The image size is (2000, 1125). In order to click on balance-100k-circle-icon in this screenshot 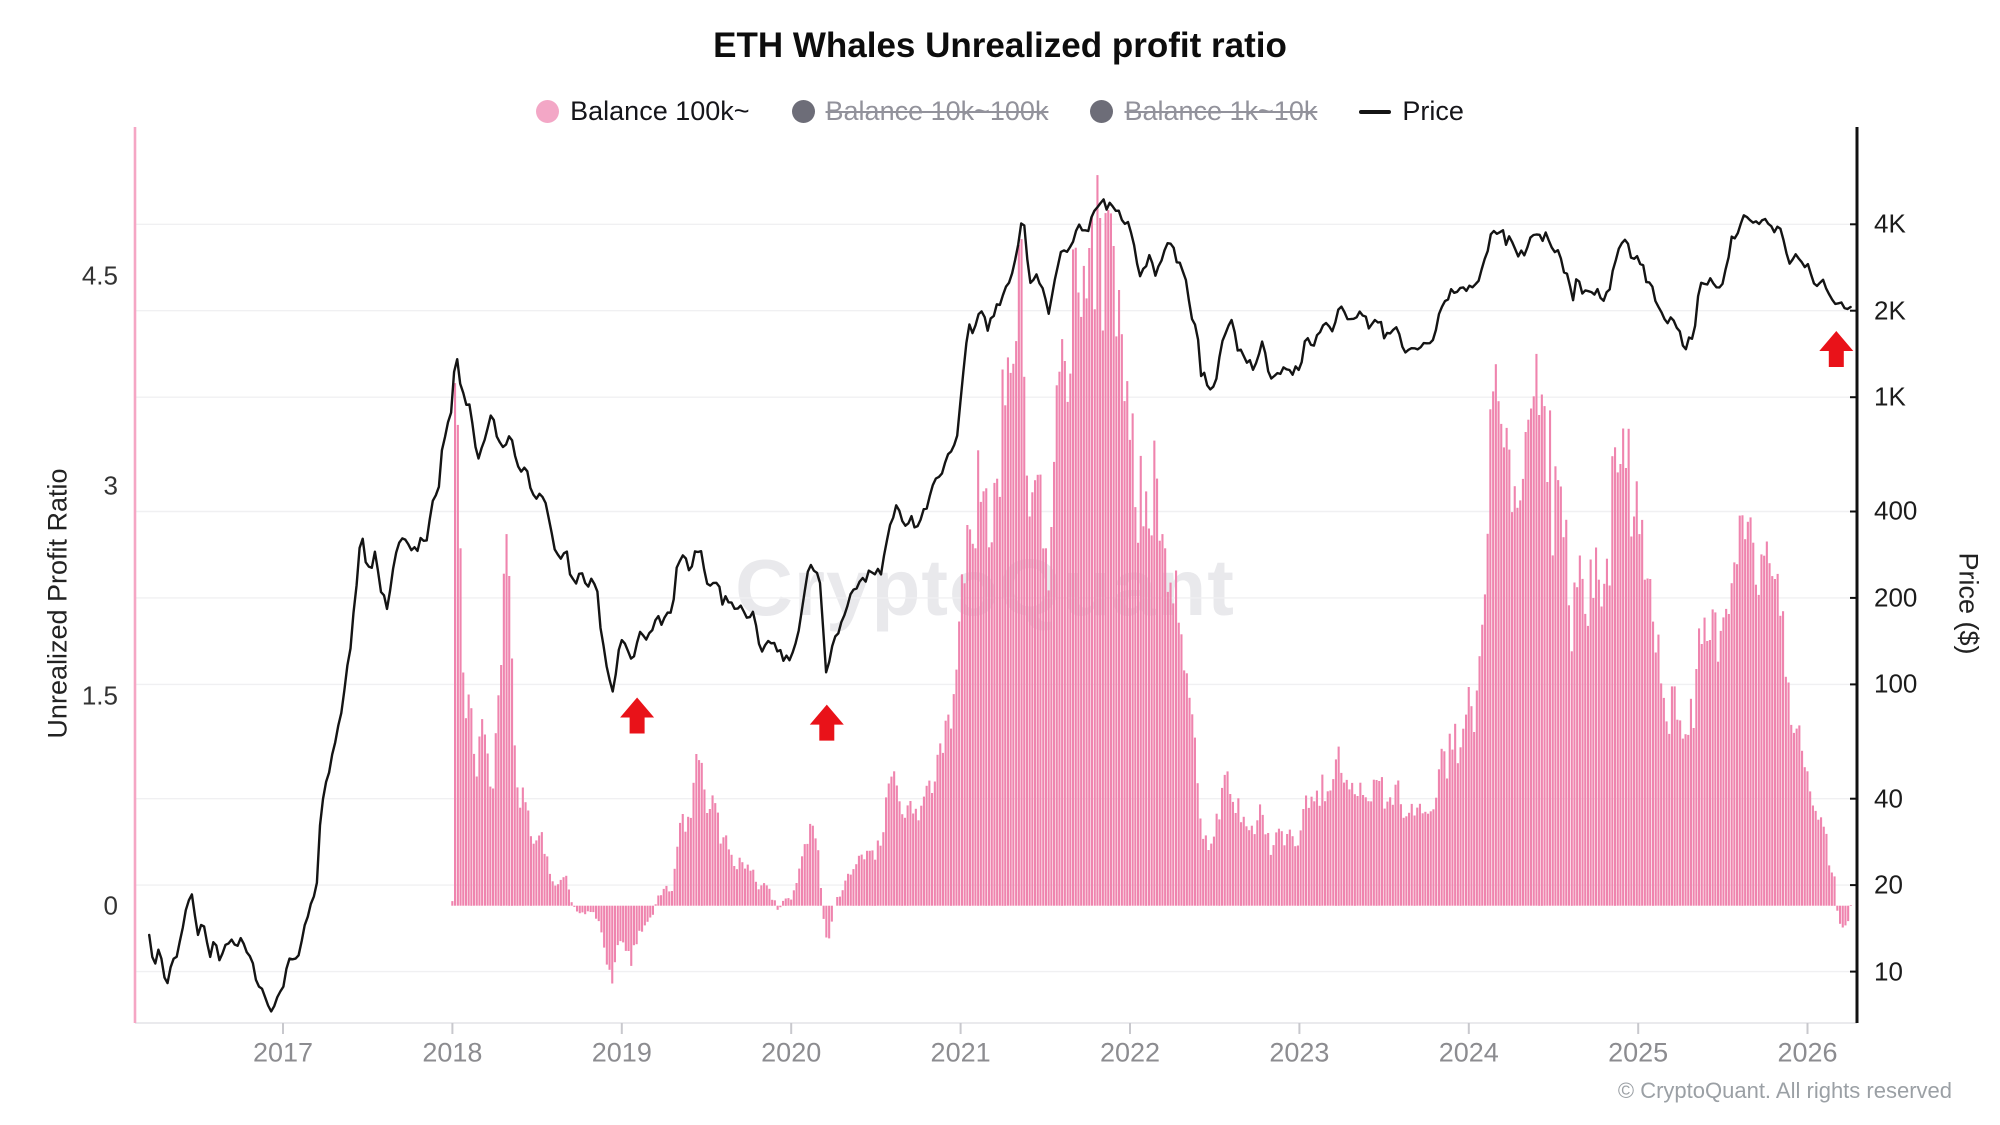, I will do `click(548, 111)`.